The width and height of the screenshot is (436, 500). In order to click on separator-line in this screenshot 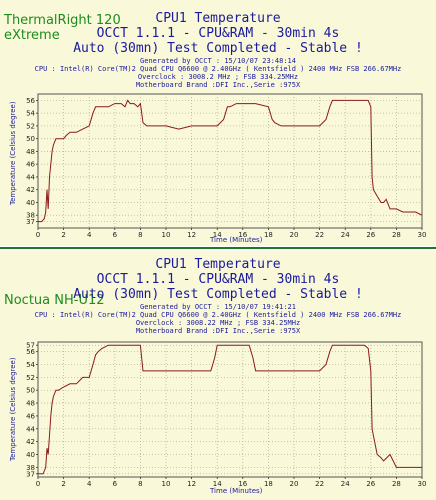, I will do `click(218, 248)`.